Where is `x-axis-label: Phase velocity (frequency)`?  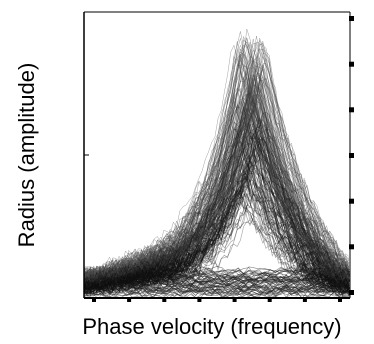
x-axis-label: Phase velocity (frequency) is located at coordinates (211, 326).